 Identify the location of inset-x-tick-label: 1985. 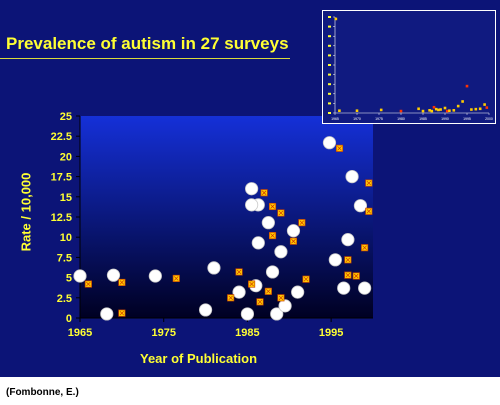
(423, 119).